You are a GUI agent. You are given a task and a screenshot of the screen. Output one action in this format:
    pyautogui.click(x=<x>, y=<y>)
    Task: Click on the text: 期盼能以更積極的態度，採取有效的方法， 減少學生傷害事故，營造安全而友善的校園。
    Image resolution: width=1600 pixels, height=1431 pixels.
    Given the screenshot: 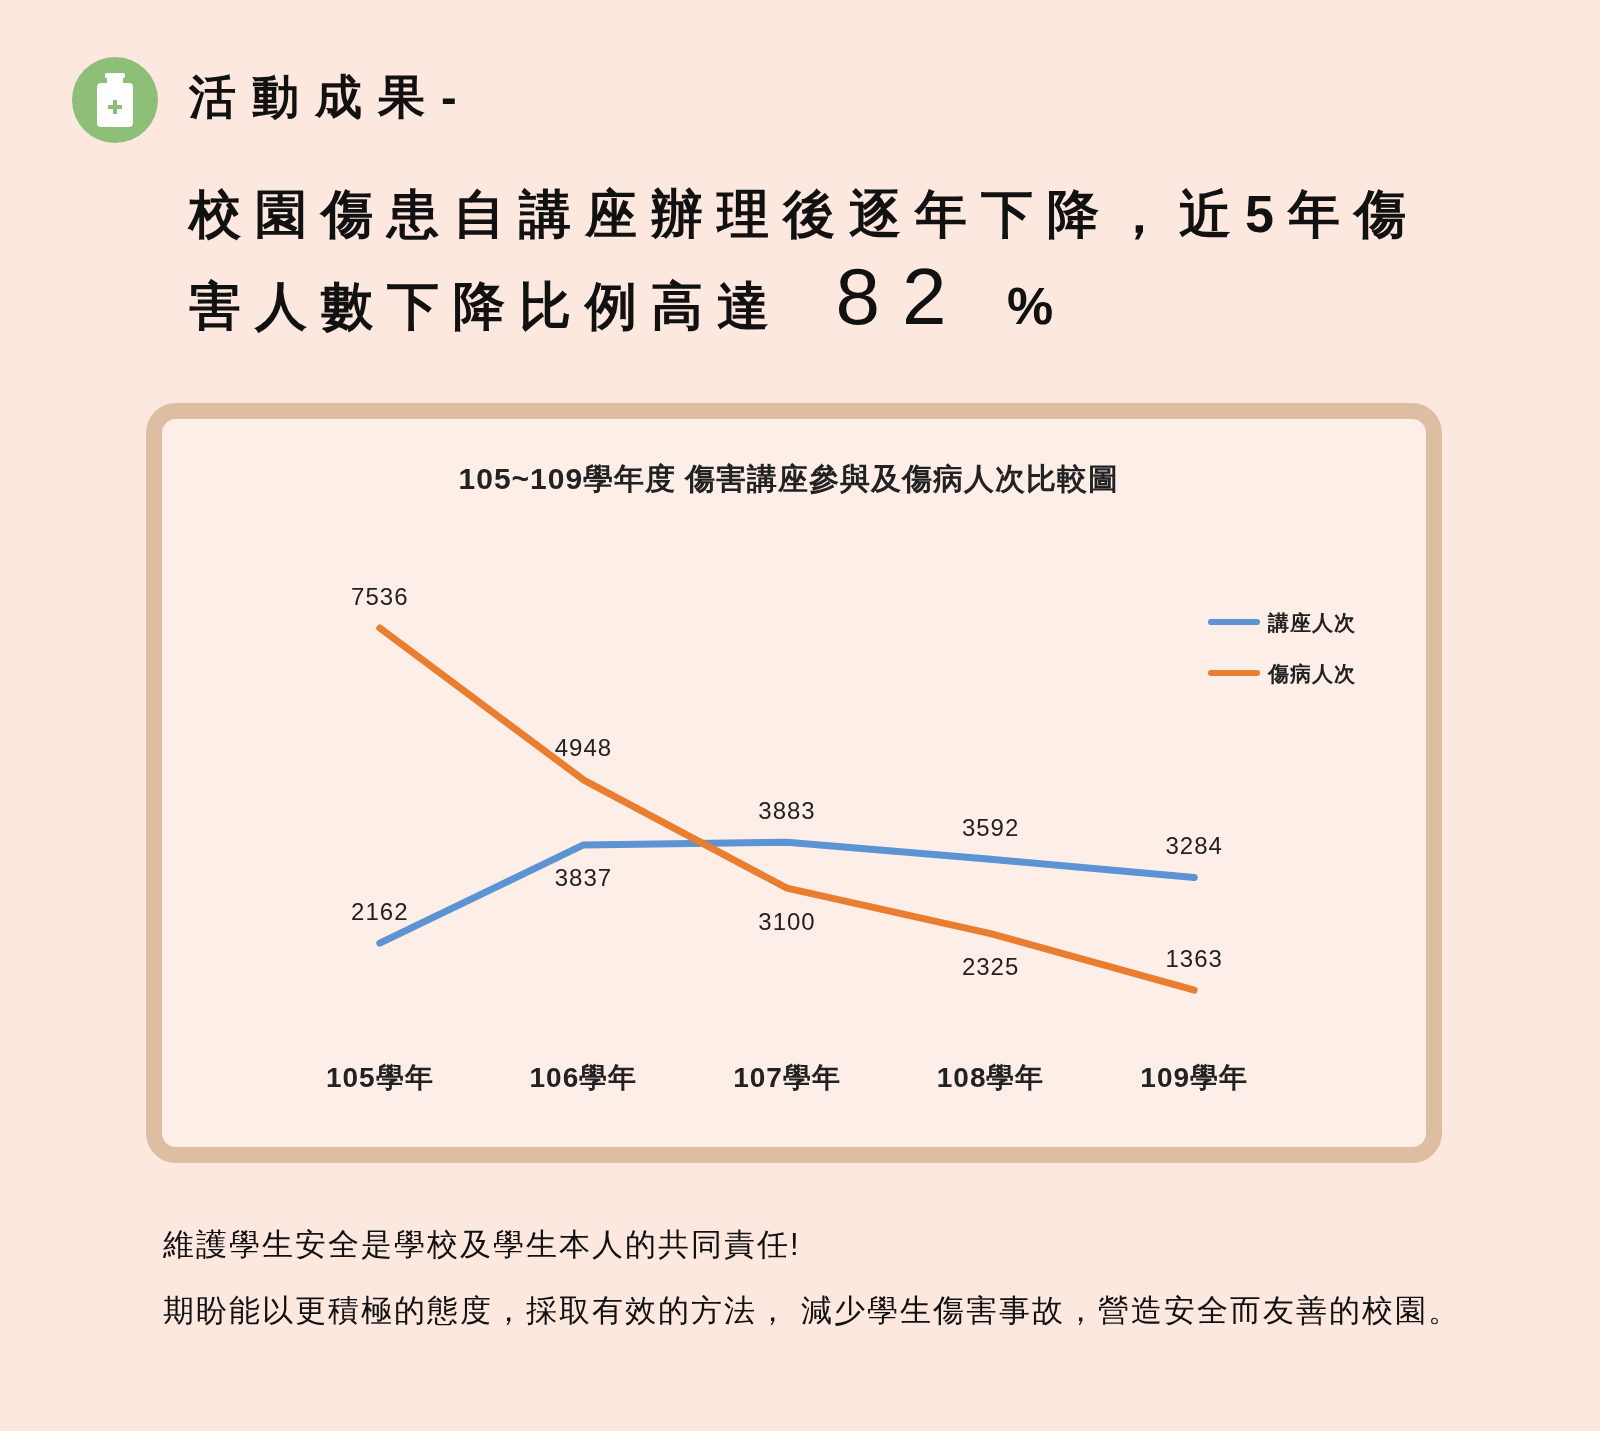 What is the action you would take?
    pyautogui.click(x=812, y=1310)
    